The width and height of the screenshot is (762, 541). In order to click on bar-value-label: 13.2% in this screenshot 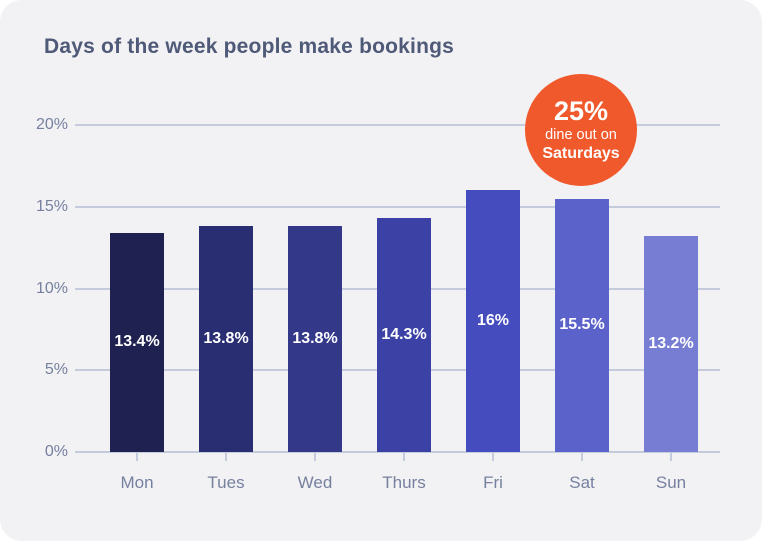, I will do `click(671, 344)`.